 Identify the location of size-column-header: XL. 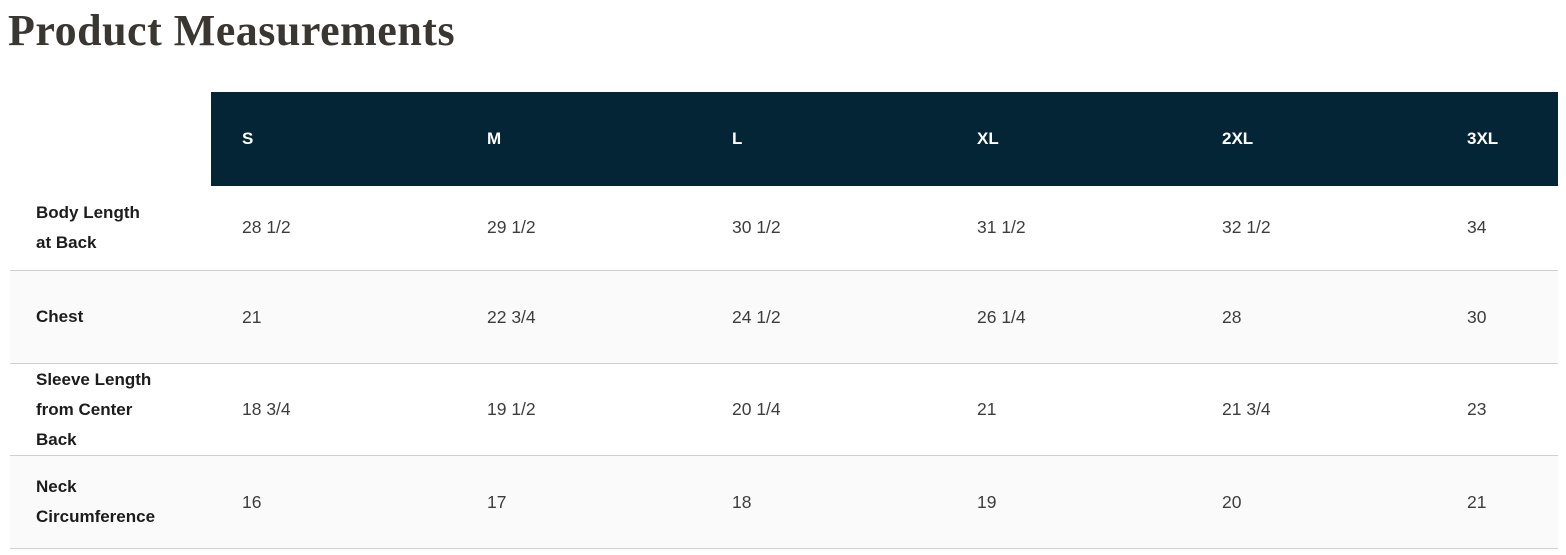
(1068, 138).